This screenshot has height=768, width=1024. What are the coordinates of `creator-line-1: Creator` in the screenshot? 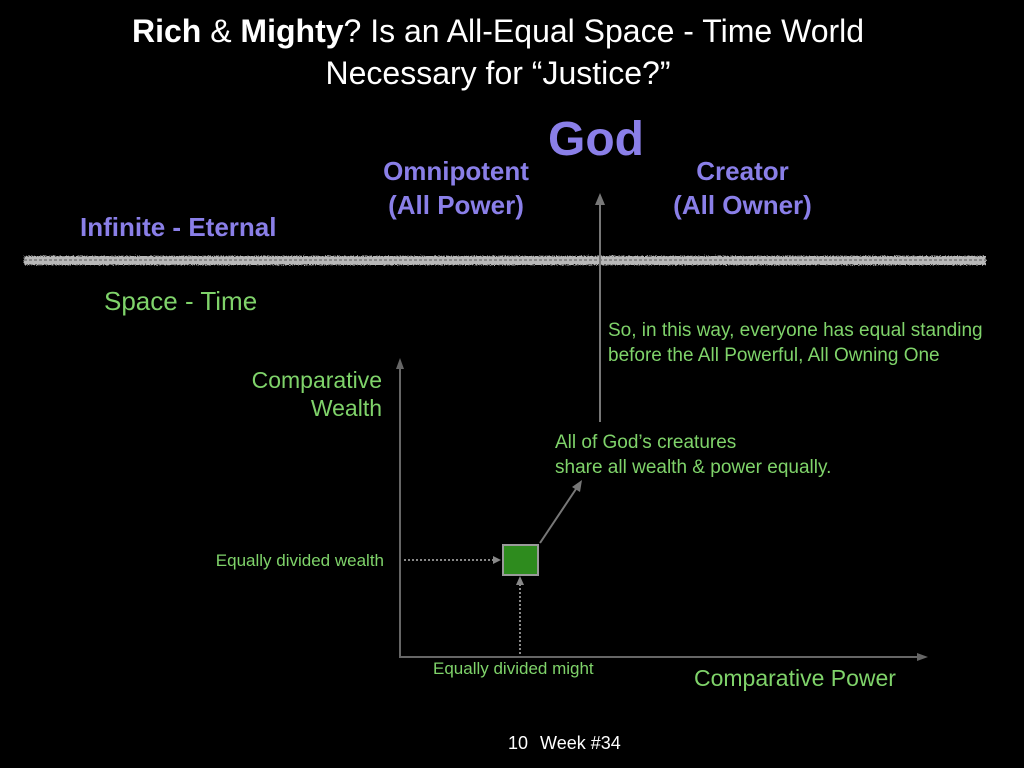 It's located at (742, 171).